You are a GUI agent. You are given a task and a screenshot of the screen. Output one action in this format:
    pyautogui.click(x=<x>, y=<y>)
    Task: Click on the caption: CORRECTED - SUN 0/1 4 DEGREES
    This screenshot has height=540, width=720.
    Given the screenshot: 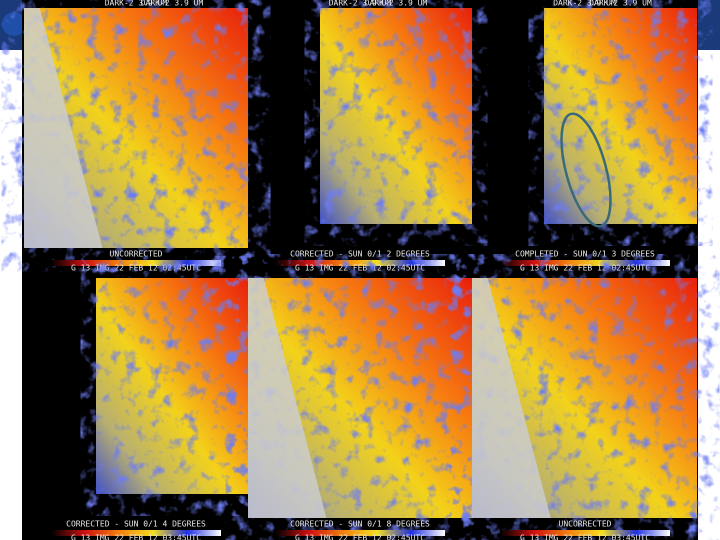 What is the action you would take?
    pyautogui.click(x=136, y=524)
    